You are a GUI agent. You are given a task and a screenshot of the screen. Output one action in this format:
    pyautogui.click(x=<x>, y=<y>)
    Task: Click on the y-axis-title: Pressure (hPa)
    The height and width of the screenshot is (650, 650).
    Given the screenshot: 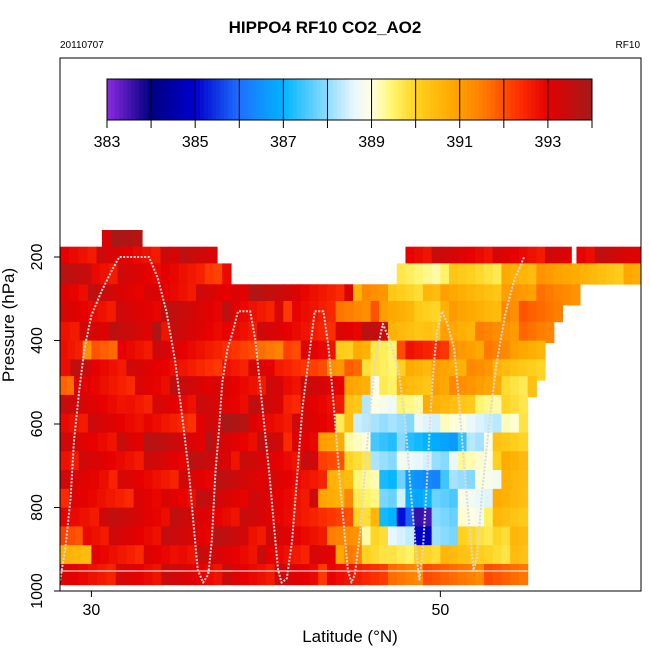 What is the action you would take?
    pyautogui.click(x=9, y=325)
    